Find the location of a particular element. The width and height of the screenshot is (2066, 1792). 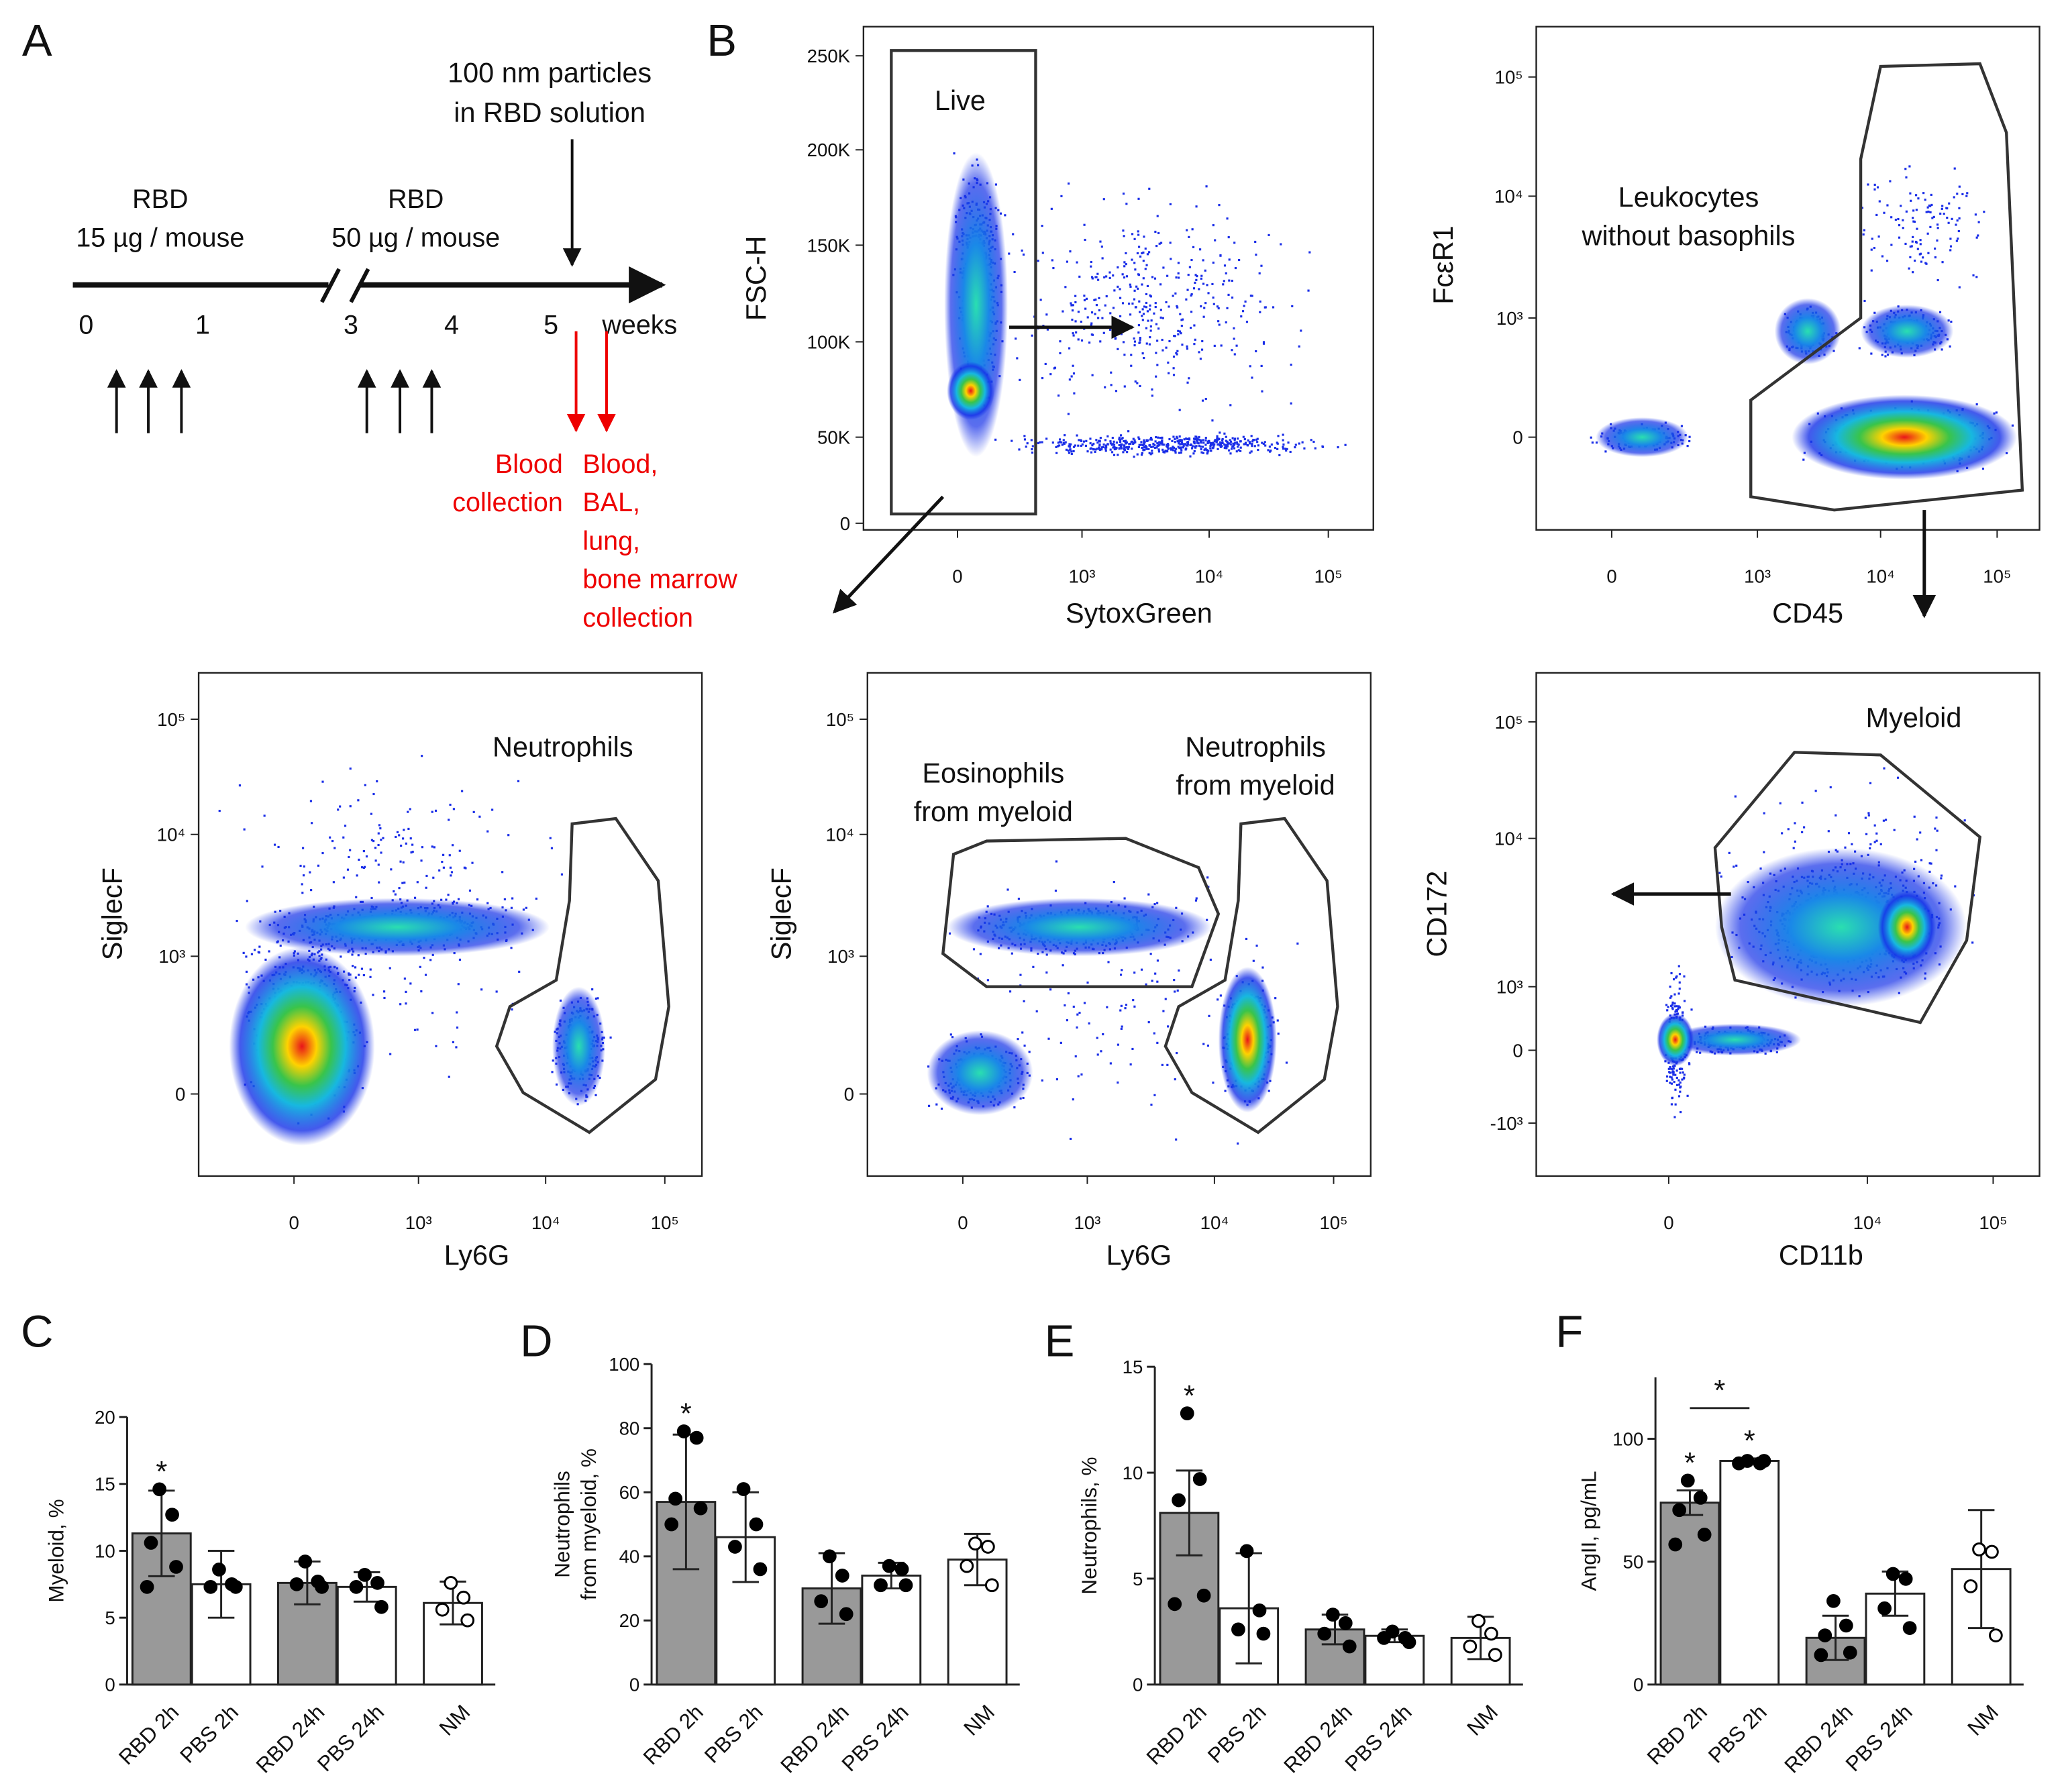

label: in RBD solution is located at coordinates (550, 112).